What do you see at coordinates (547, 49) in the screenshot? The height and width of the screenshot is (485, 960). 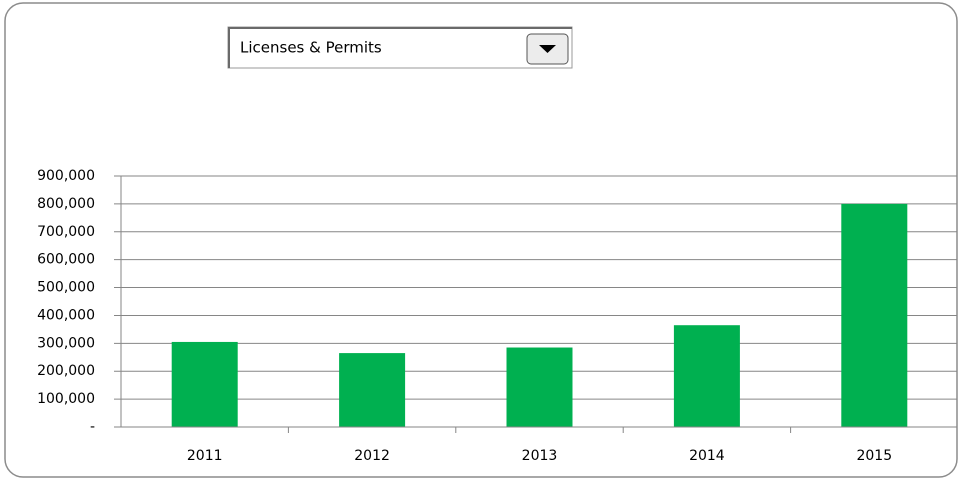 I see `dropdown-arrow` at bounding box center [547, 49].